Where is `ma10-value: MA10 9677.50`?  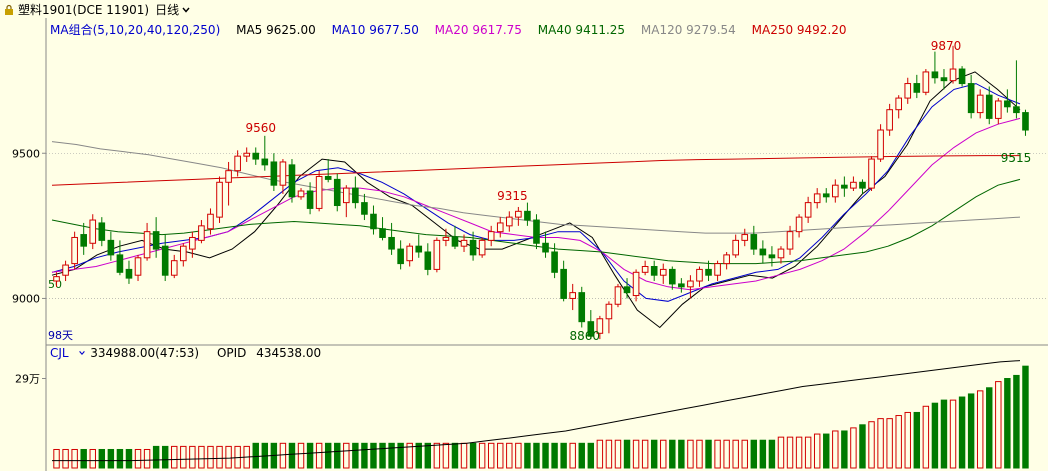
ma10-value: MA10 9677.50 is located at coordinates (375, 30).